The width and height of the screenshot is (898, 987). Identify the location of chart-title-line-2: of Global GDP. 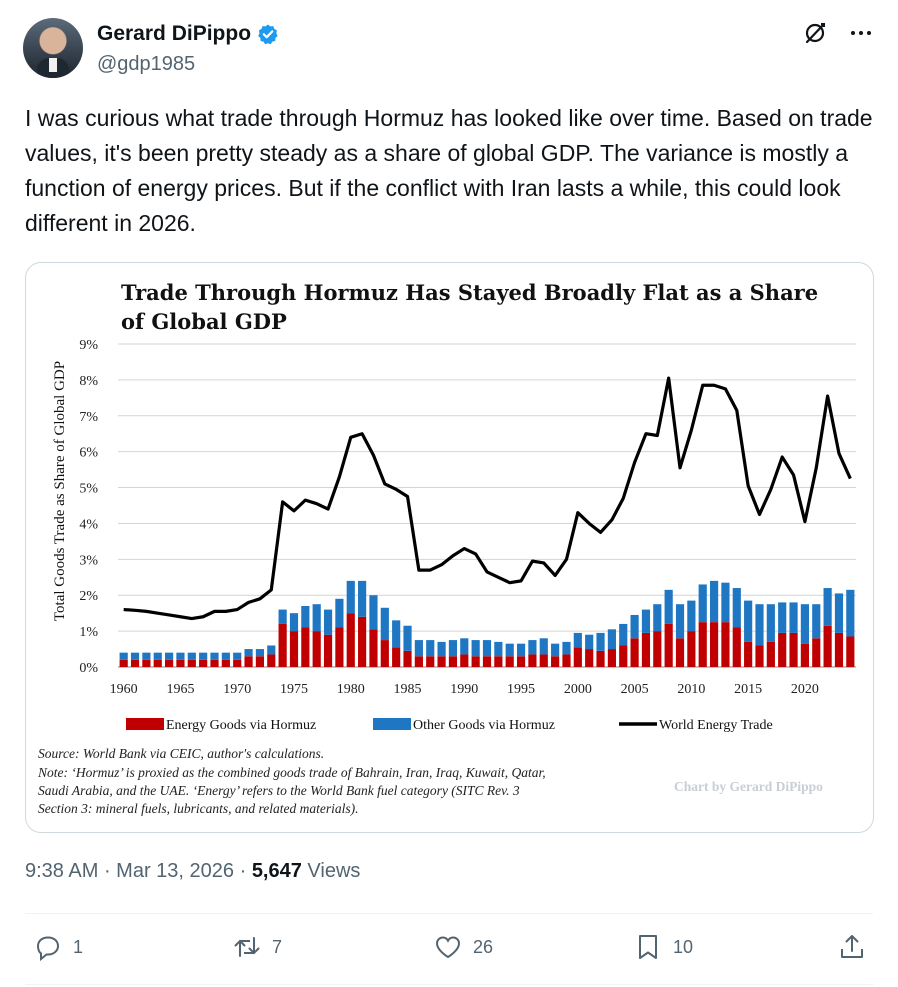
(204, 321).